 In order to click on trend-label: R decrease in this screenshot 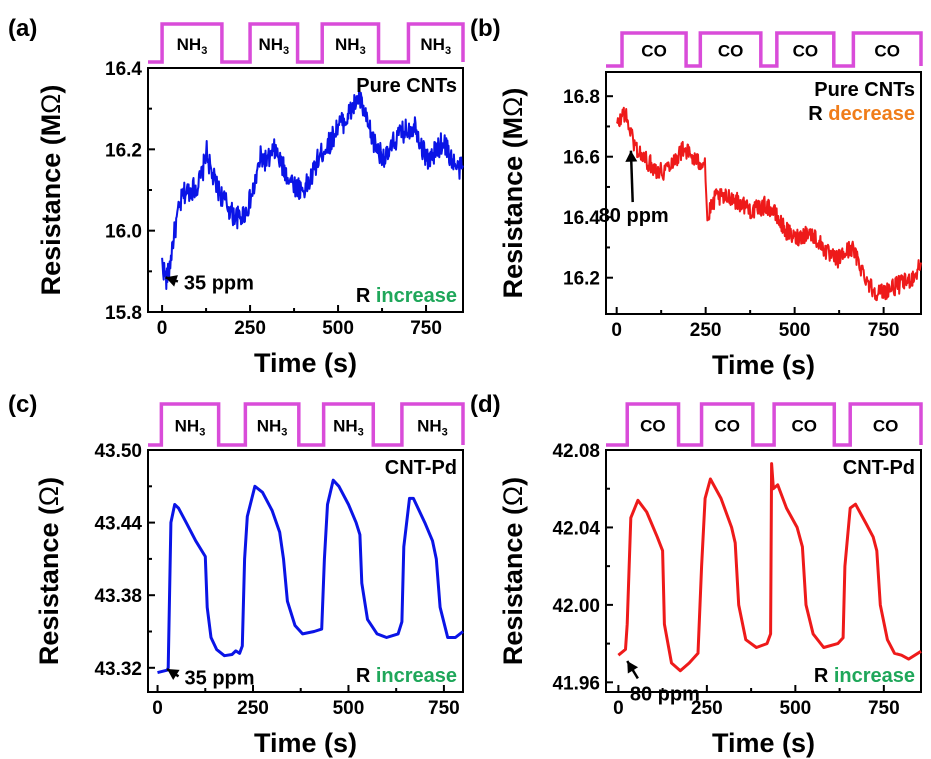, I will do `click(861, 114)`.